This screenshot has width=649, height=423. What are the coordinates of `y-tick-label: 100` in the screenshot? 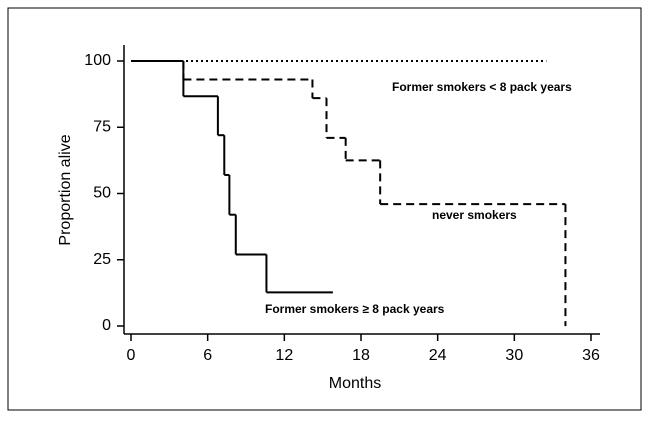 It's located at (97, 60).